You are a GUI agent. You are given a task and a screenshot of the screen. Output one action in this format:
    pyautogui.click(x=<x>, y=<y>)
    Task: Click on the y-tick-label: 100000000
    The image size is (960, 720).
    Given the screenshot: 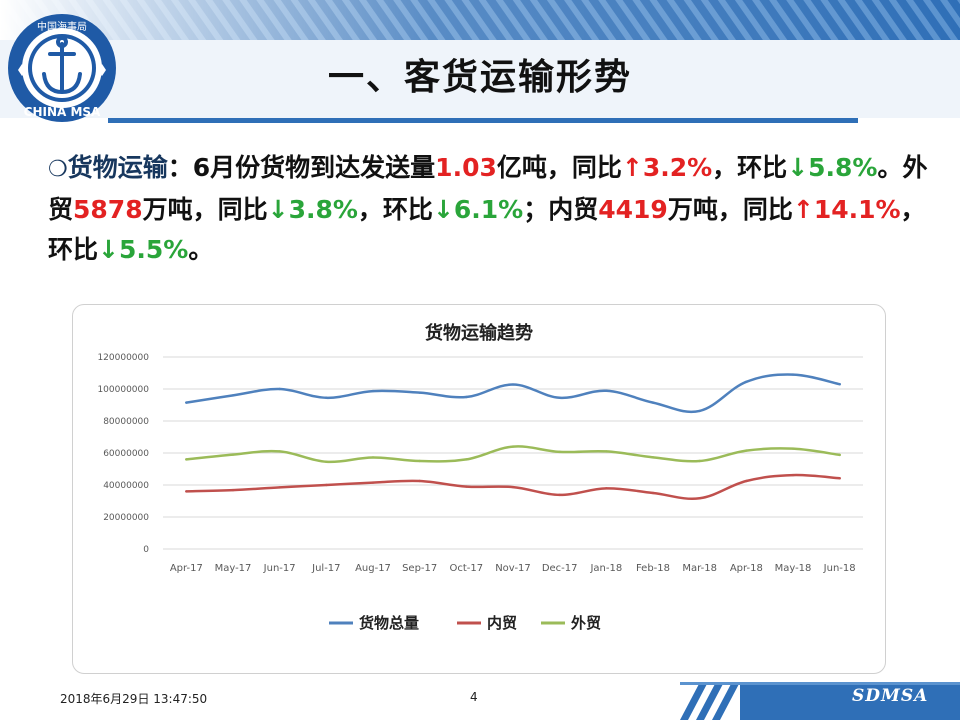 What is the action you would take?
    pyautogui.click(x=123, y=390)
    